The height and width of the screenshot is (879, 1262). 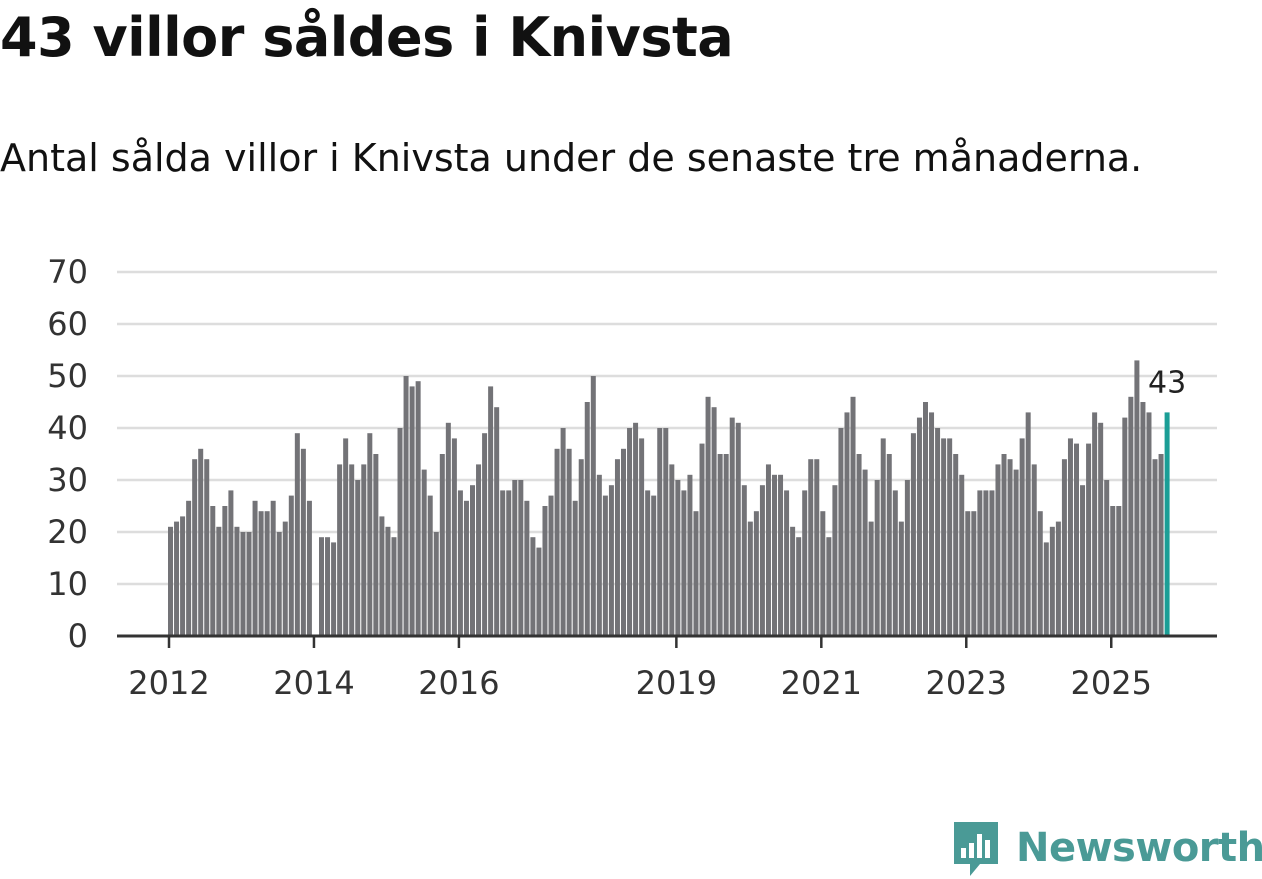 What do you see at coordinates (966, 683) in the screenshot?
I see `x-tick-label-2023: 2023` at bounding box center [966, 683].